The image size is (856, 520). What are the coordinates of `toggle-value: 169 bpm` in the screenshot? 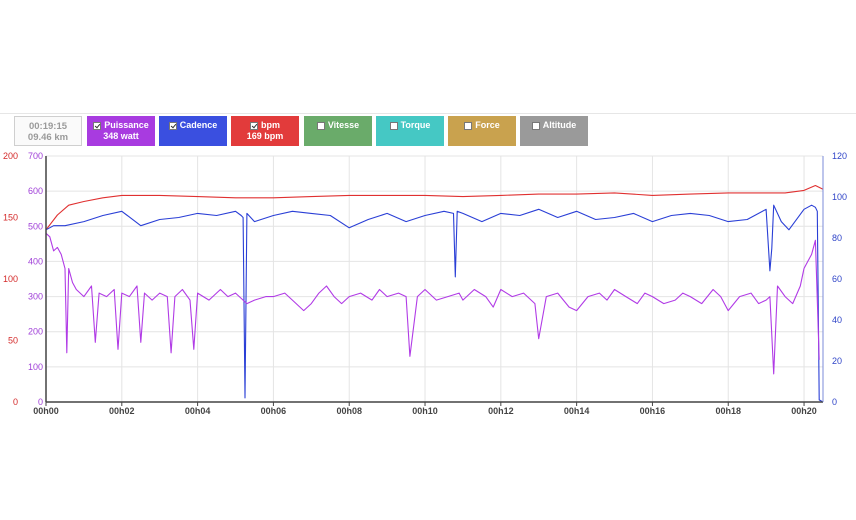 It's located at (265, 136).